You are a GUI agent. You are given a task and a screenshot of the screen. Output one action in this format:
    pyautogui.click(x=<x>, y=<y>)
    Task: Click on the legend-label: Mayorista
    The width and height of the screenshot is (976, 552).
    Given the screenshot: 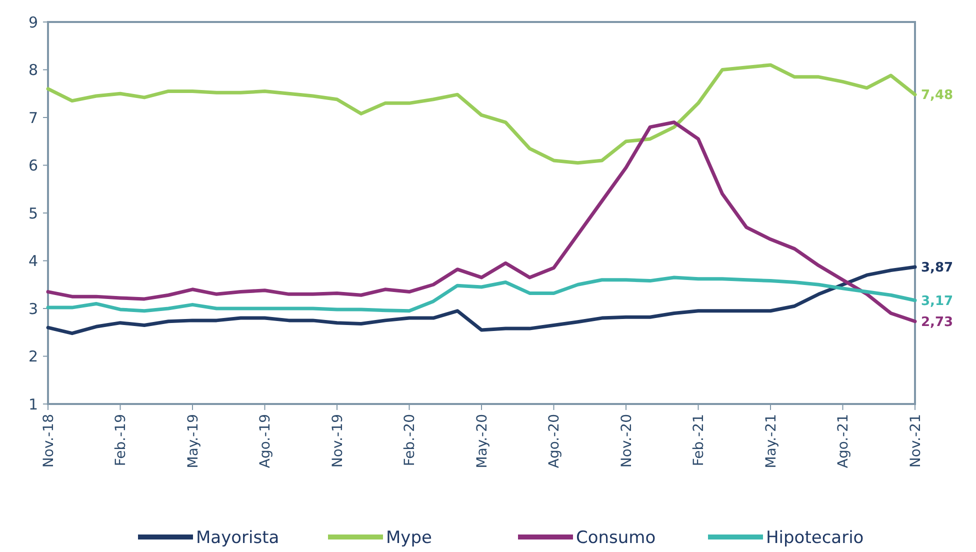 What is the action you would take?
    pyautogui.click(x=238, y=538)
    